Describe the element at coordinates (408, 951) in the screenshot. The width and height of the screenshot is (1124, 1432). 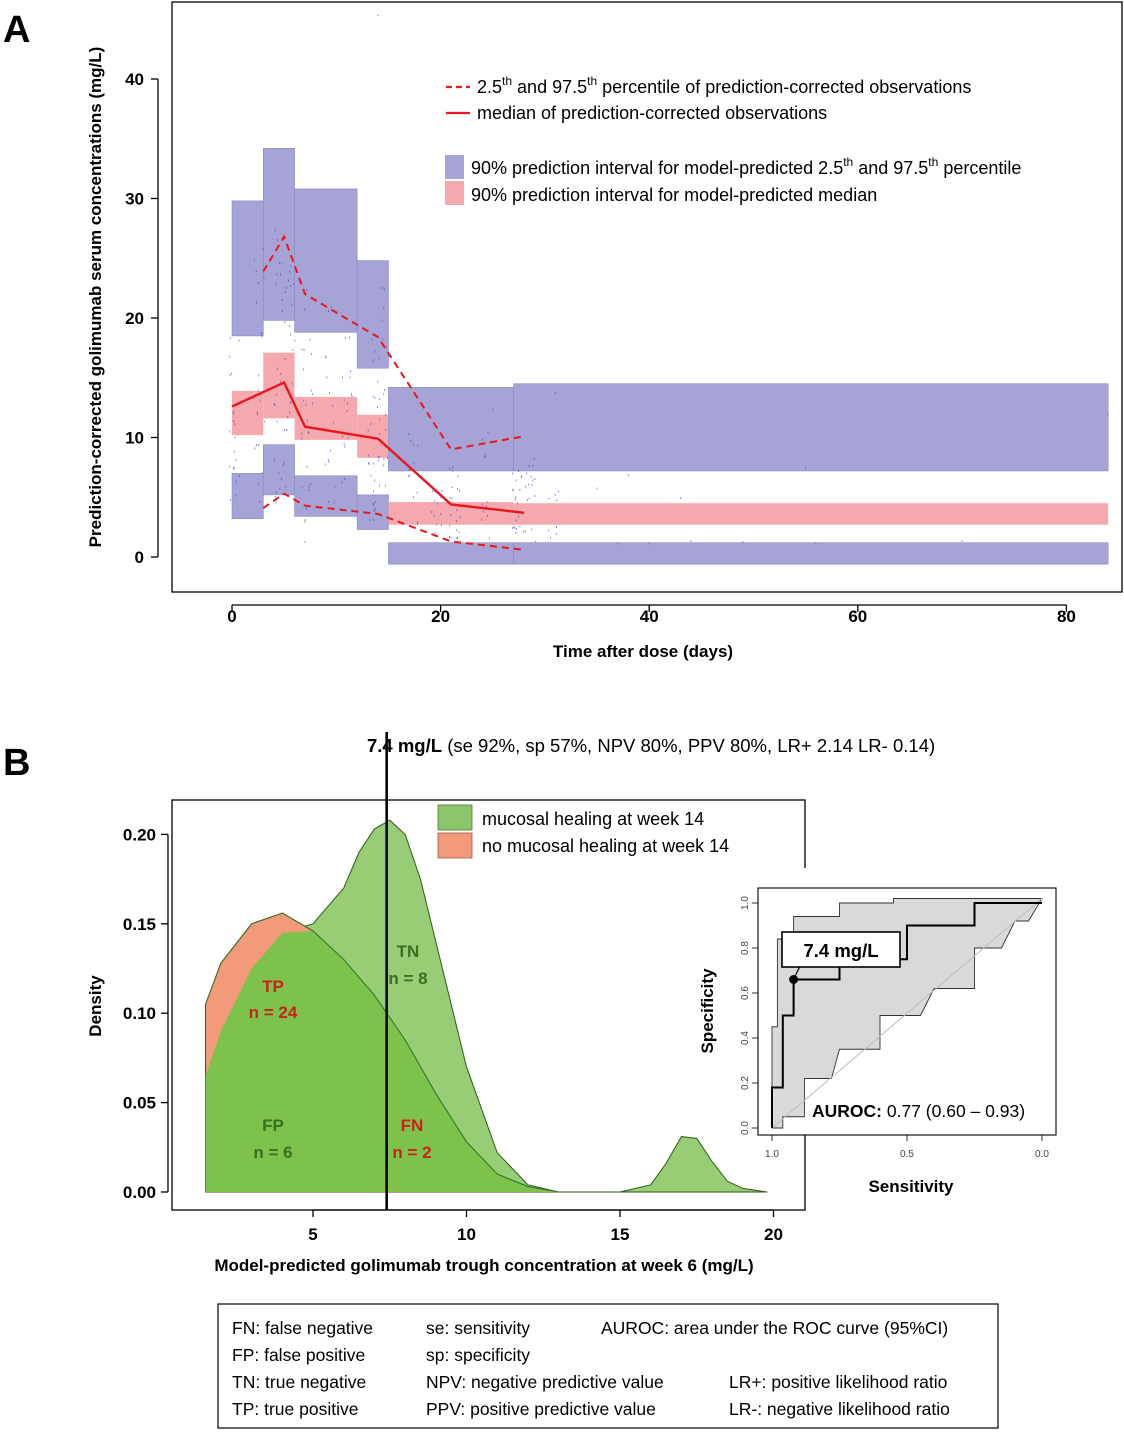
I see `area-label-tn: TN` at that location.